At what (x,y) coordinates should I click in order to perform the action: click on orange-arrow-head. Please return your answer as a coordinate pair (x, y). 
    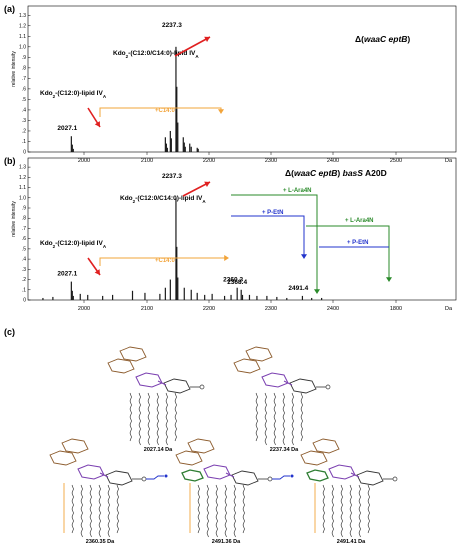
    Looking at the image, I should click on (226, 258).